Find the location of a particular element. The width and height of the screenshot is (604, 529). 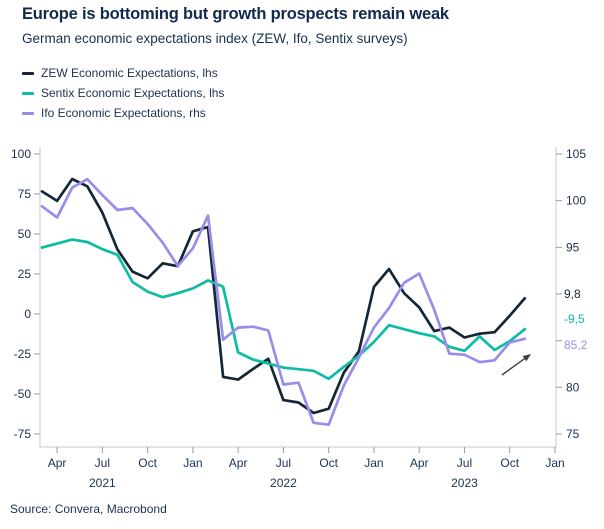

x-axis-year-label: 2021 is located at coordinates (102, 483).